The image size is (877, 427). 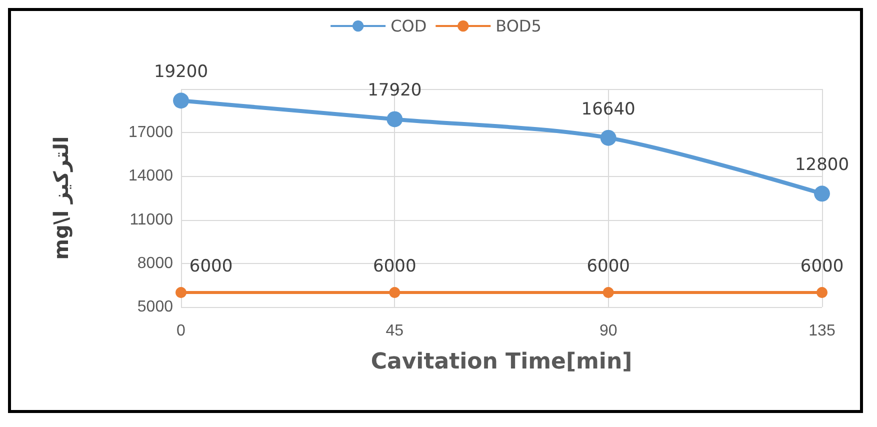 What do you see at coordinates (408, 26) in the screenshot?
I see `legend-label: COD` at bounding box center [408, 26].